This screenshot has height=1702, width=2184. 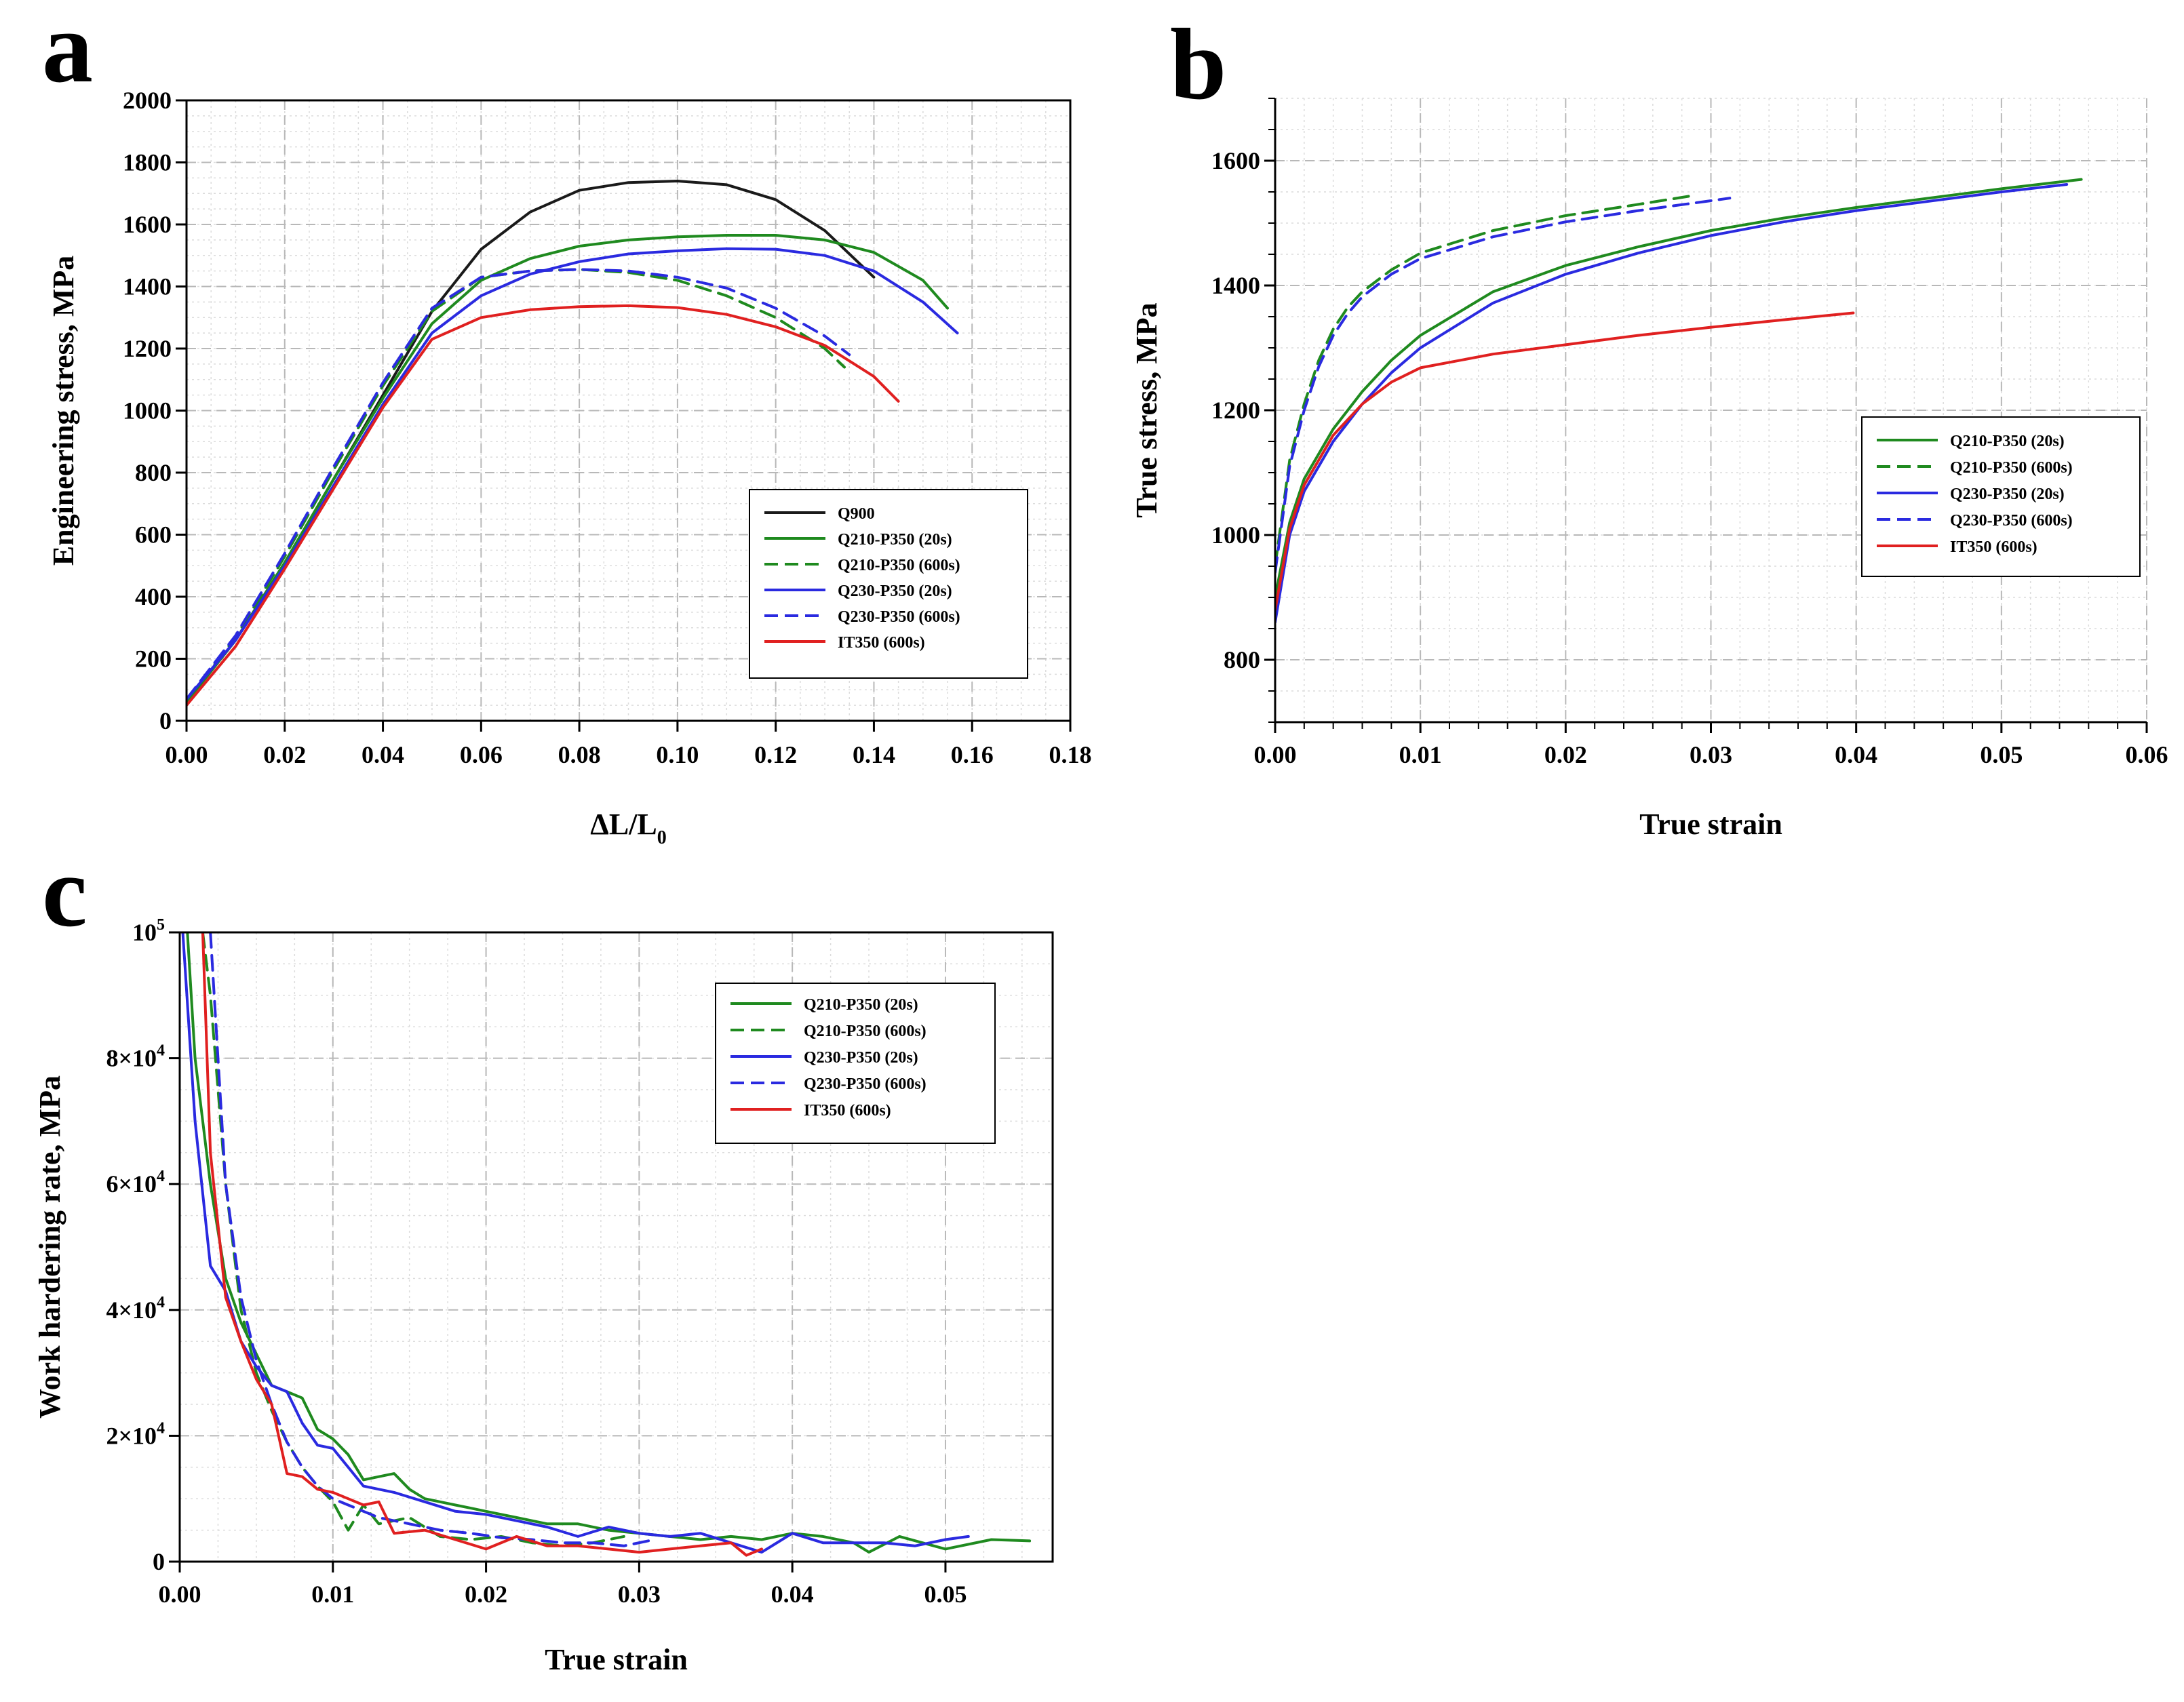 I want to click on y-tick-base: 6×10, so click(x=131, y=1184).